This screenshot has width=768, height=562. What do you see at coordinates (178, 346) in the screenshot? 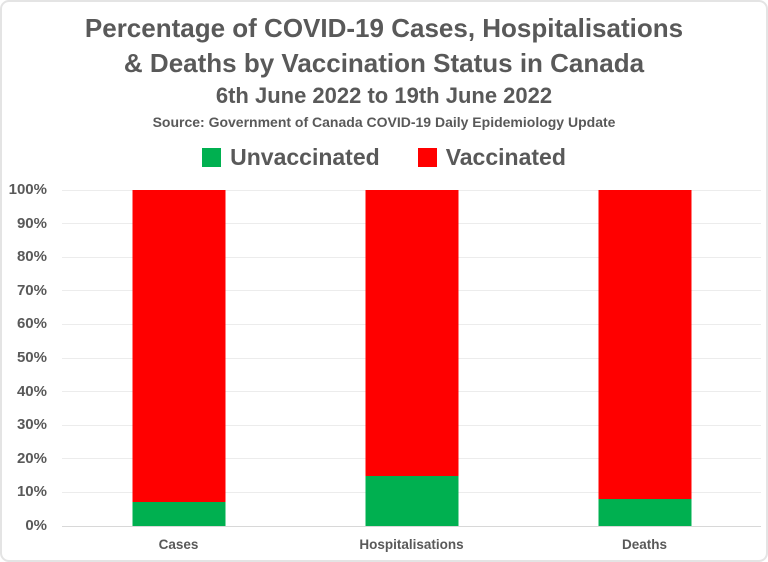
I see `segment-vaccinated-cases` at bounding box center [178, 346].